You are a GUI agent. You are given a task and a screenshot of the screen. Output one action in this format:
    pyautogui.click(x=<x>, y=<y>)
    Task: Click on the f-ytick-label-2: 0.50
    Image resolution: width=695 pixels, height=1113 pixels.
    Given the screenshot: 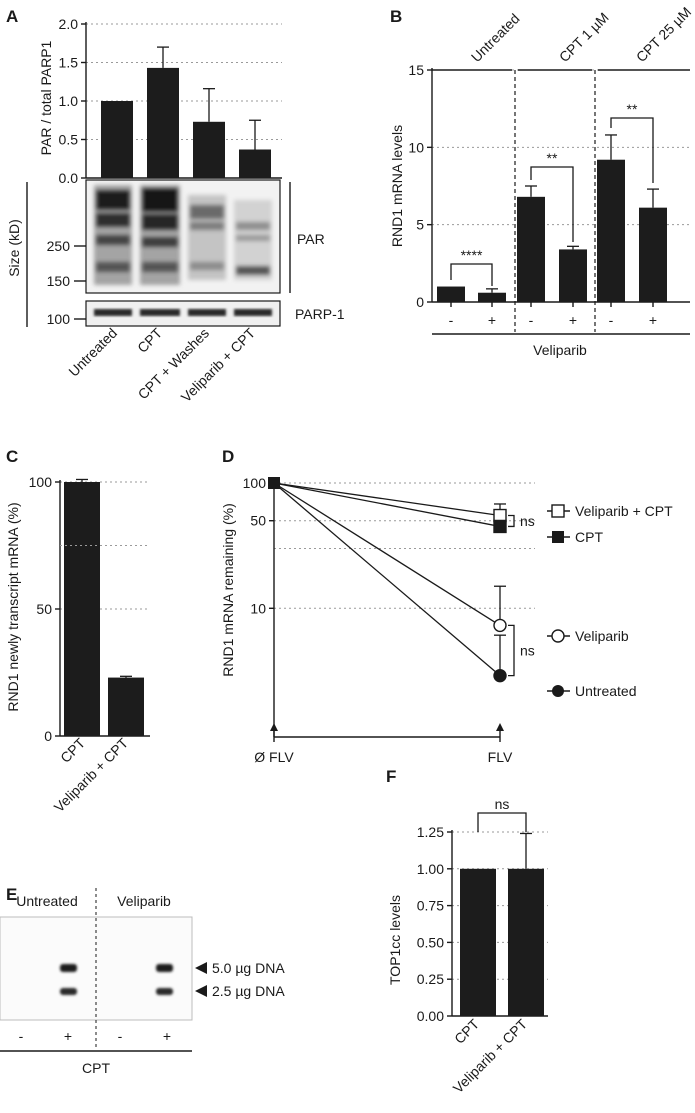 What is the action you would take?
    pyautogui.click(x=430, y=942)
    